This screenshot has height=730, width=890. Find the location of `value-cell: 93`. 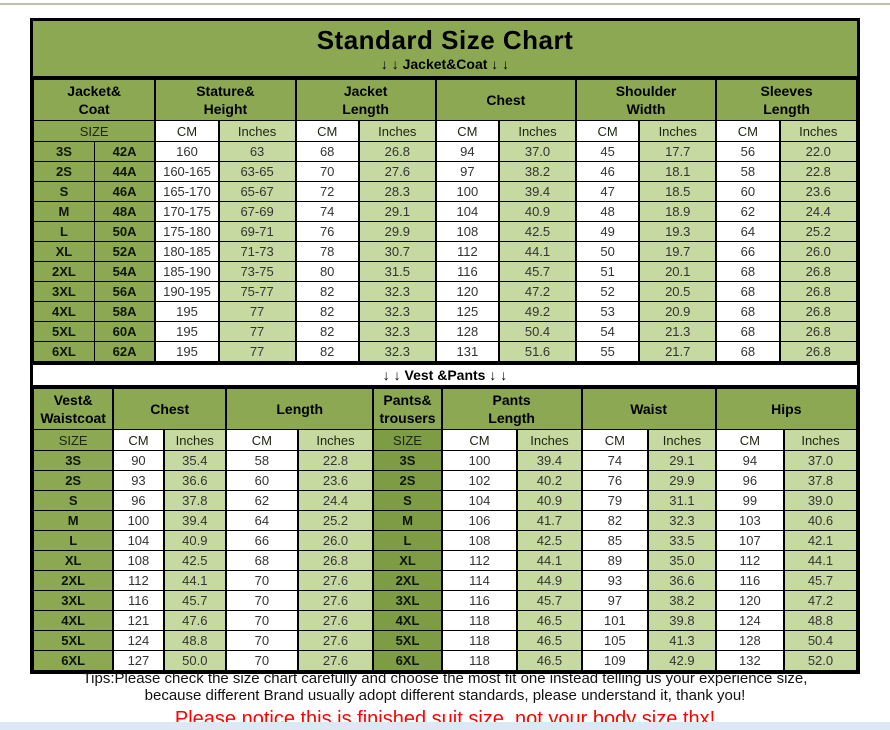

value-cell: 93 is located at coordinates (138, 480).